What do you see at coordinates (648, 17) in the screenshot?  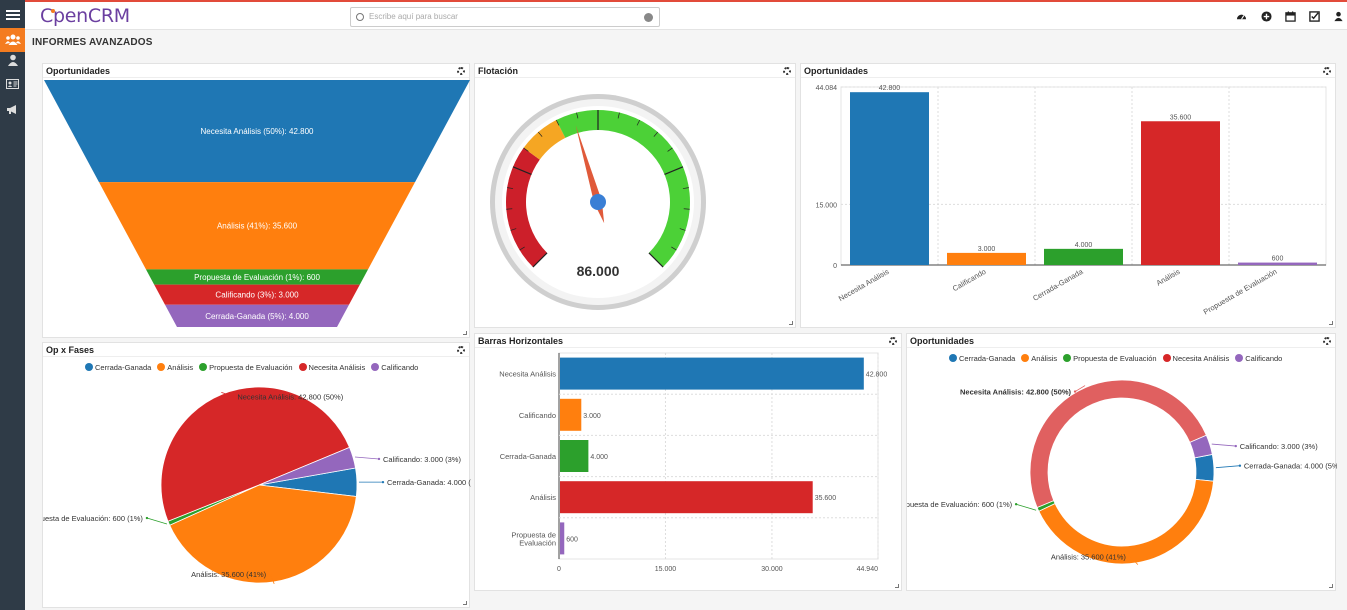 I see `chevron-down-icon` at bounding box center [648, 17].